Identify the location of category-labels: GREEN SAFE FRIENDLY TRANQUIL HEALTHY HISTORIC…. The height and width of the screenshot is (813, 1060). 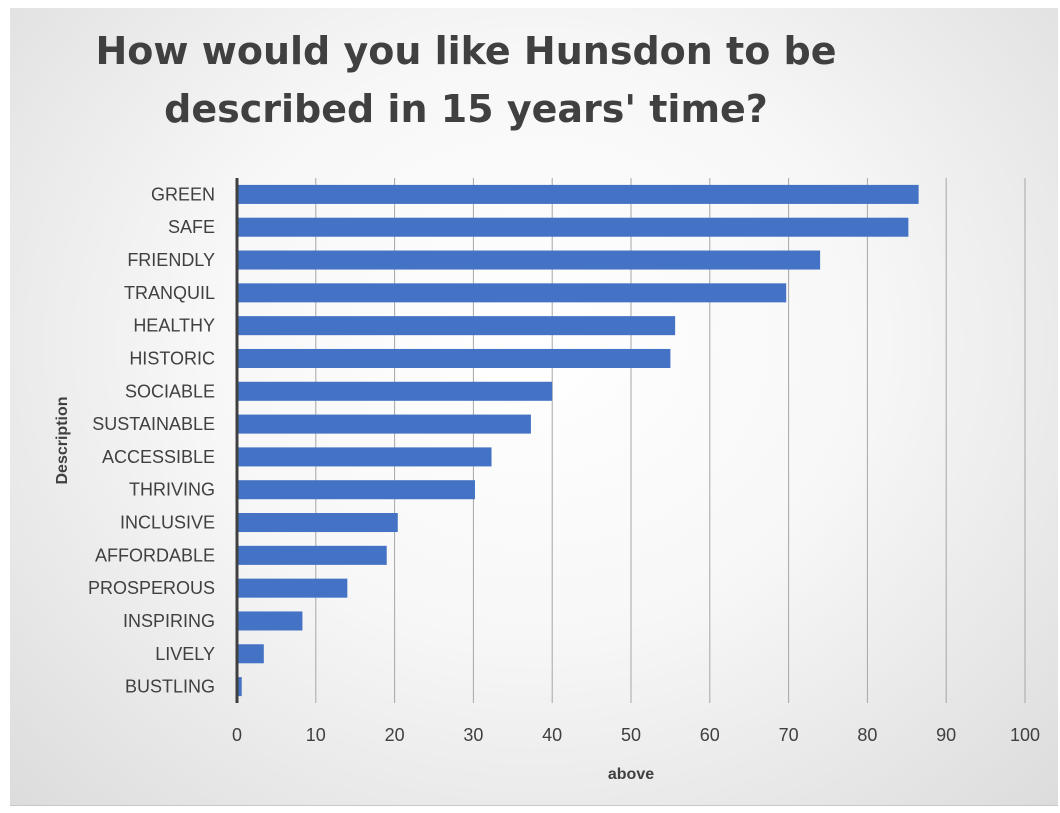
(151, 440).